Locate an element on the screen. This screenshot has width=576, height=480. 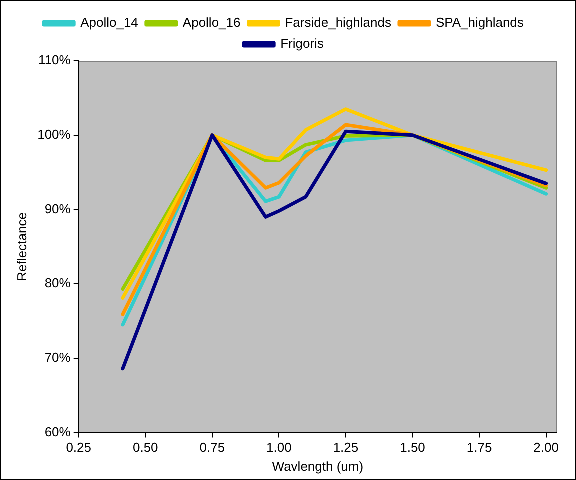
y-tick-label: 70% is located at coordinates (58, 358).